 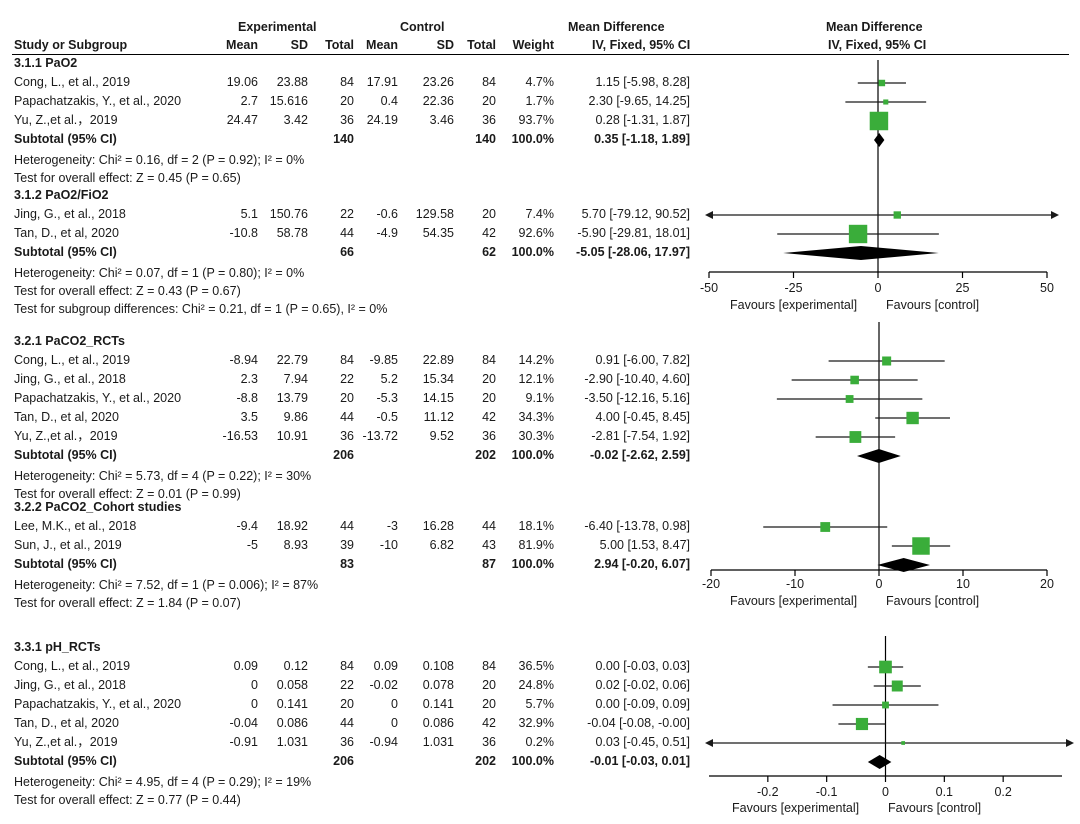 I want to click on ci-arrow-right, so click(x=1055, y=215).